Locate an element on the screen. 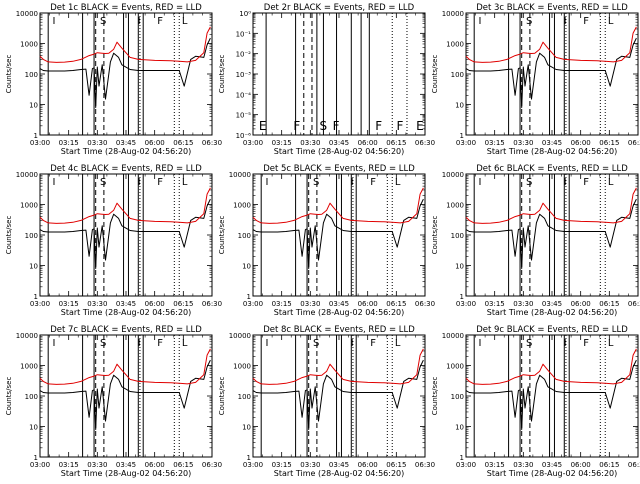 This screenshot has width=640, height=484. y-tick-label: 10⁻⁴ is located at coordinates (244, 95).